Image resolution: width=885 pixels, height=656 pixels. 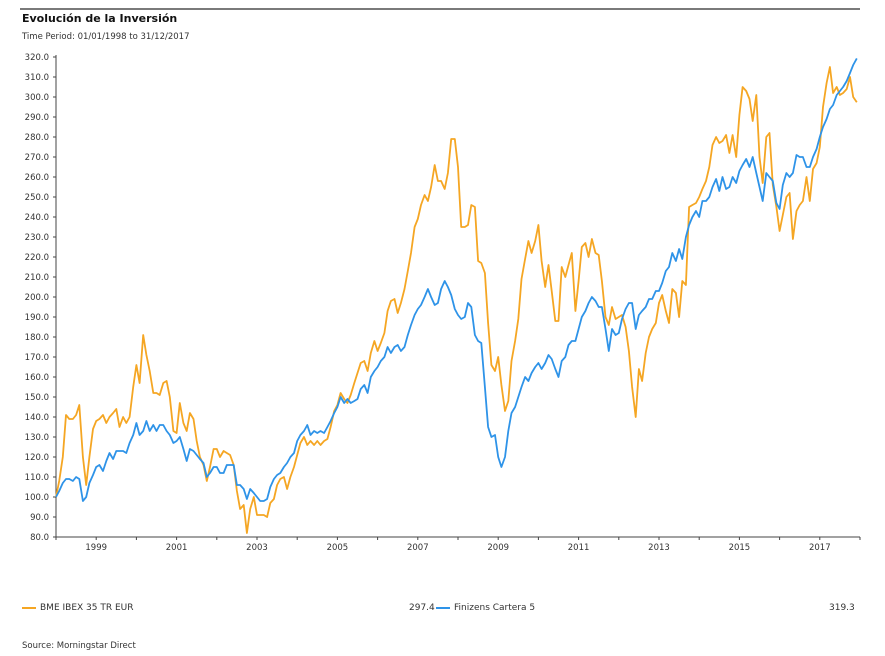 What do you see at coordinates (659, 548) in the screenshot?
I see `x-tick-label: 2013` at bounding box center [659, 548].